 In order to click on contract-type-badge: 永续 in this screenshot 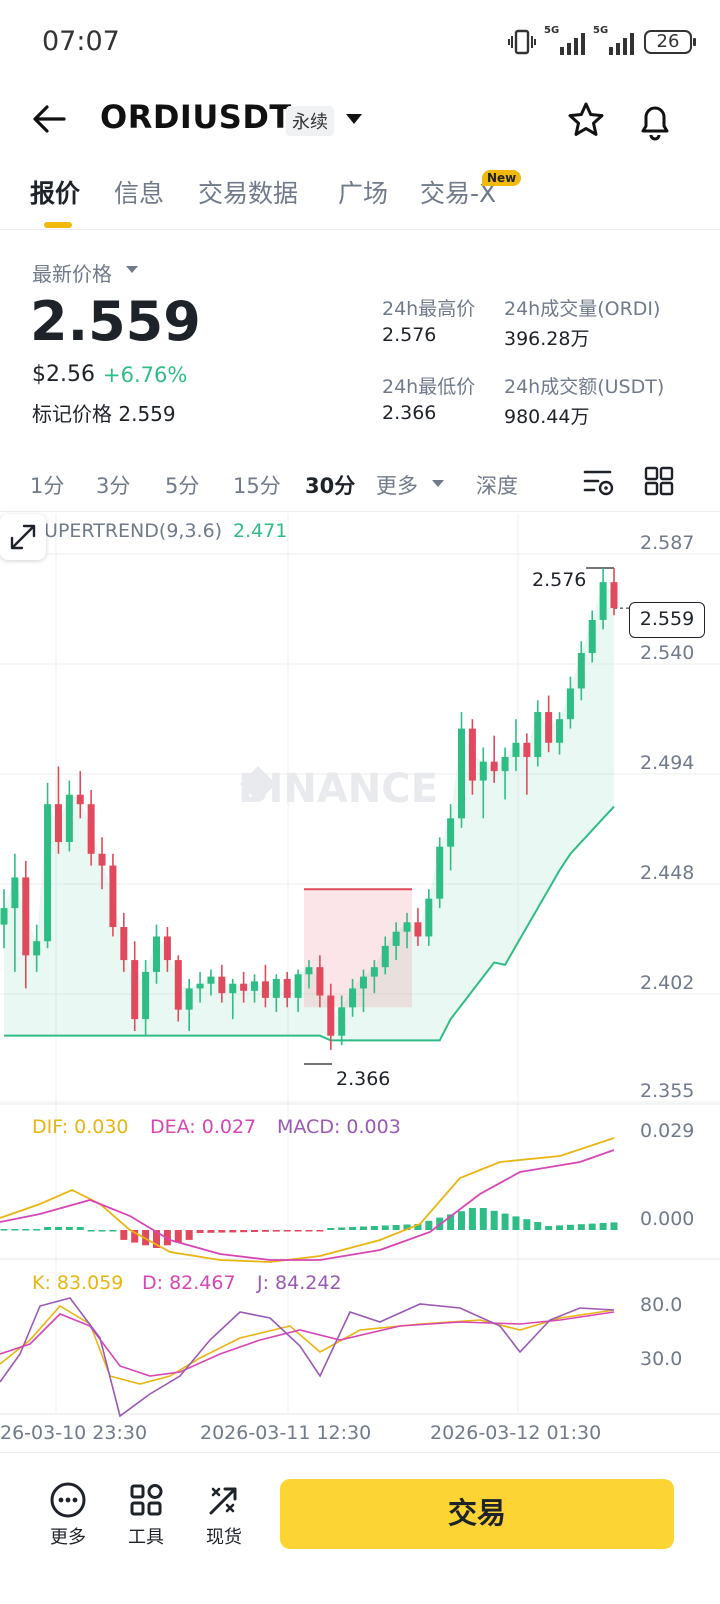, I will do `click(310, 121)`.